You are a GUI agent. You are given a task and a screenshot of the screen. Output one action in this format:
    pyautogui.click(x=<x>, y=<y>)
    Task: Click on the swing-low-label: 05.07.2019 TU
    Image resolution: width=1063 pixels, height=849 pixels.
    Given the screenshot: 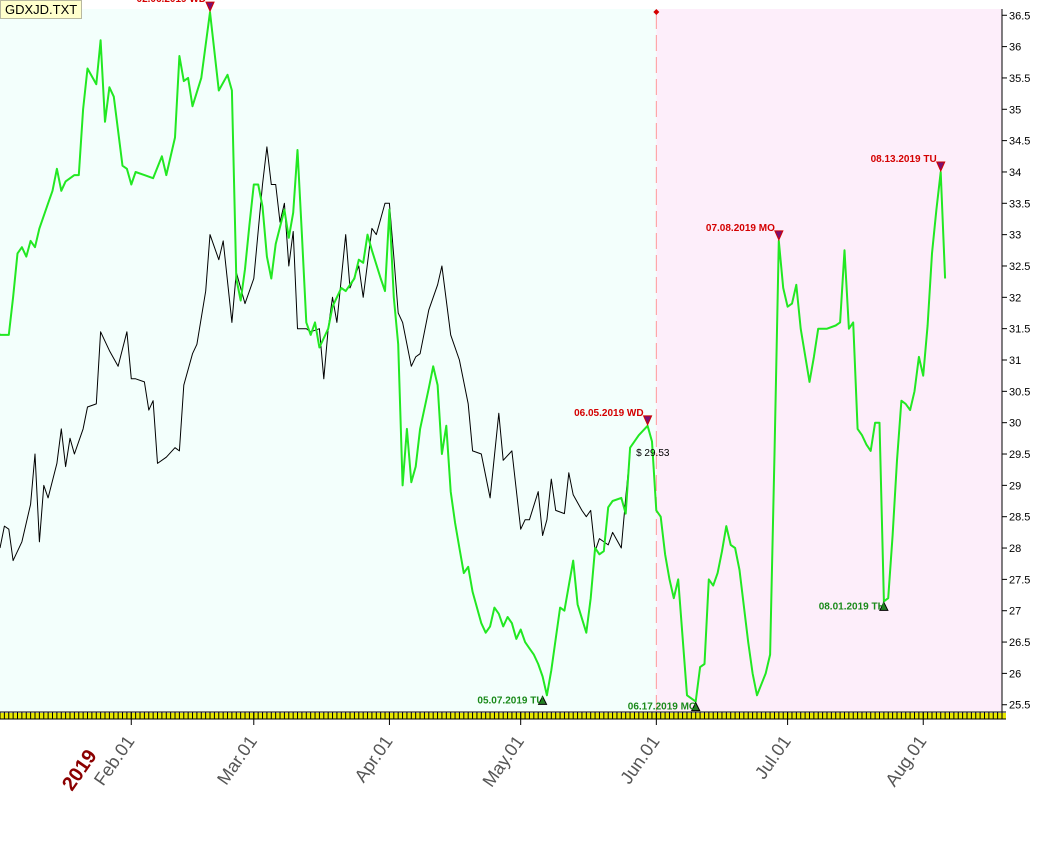 What is the action you would take?
    pyautogui.click(x=510, y=700)
    